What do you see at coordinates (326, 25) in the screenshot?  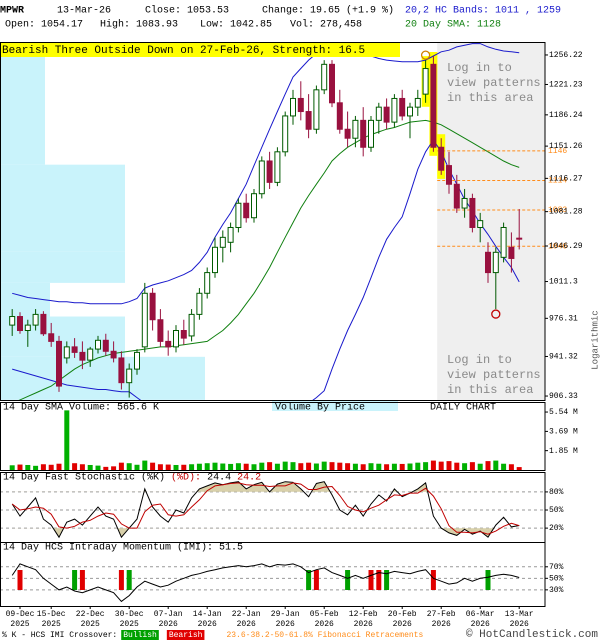 I see `header-volume: Vol: 278,458` at bounding box center [326, 25].